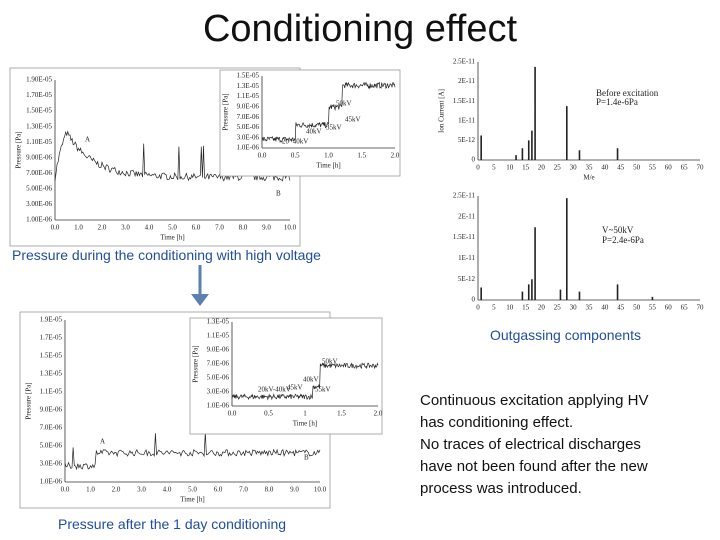  Describe the element at coordinates (248, 148) in the screenshot. I see `y-tick-label: 1.0E-06` at that location.